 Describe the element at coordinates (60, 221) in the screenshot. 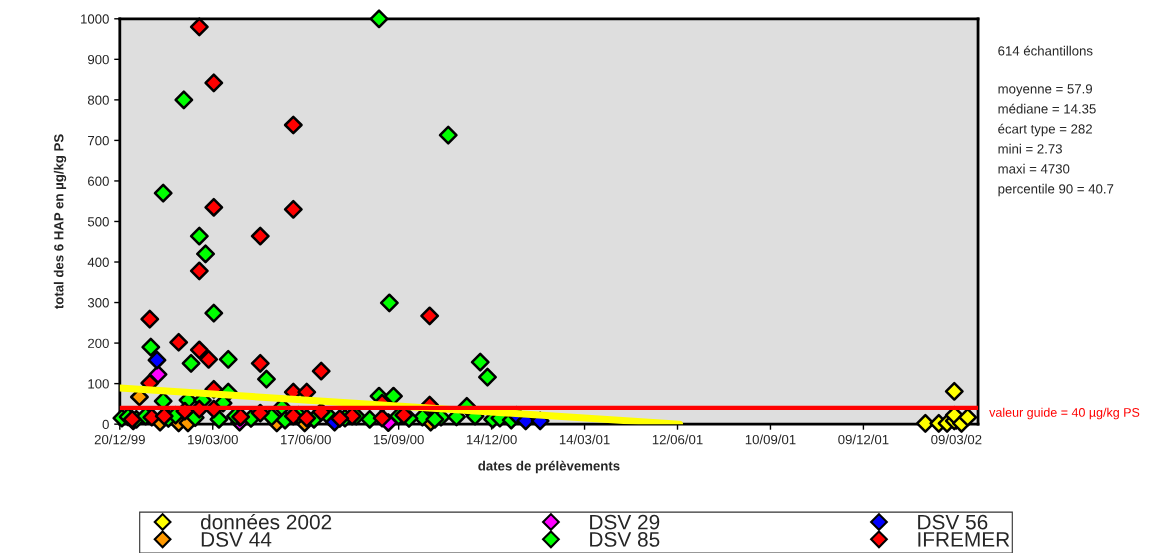

I see `y-axis-title: total des 6 HAP en µg/kg PS` at that location.